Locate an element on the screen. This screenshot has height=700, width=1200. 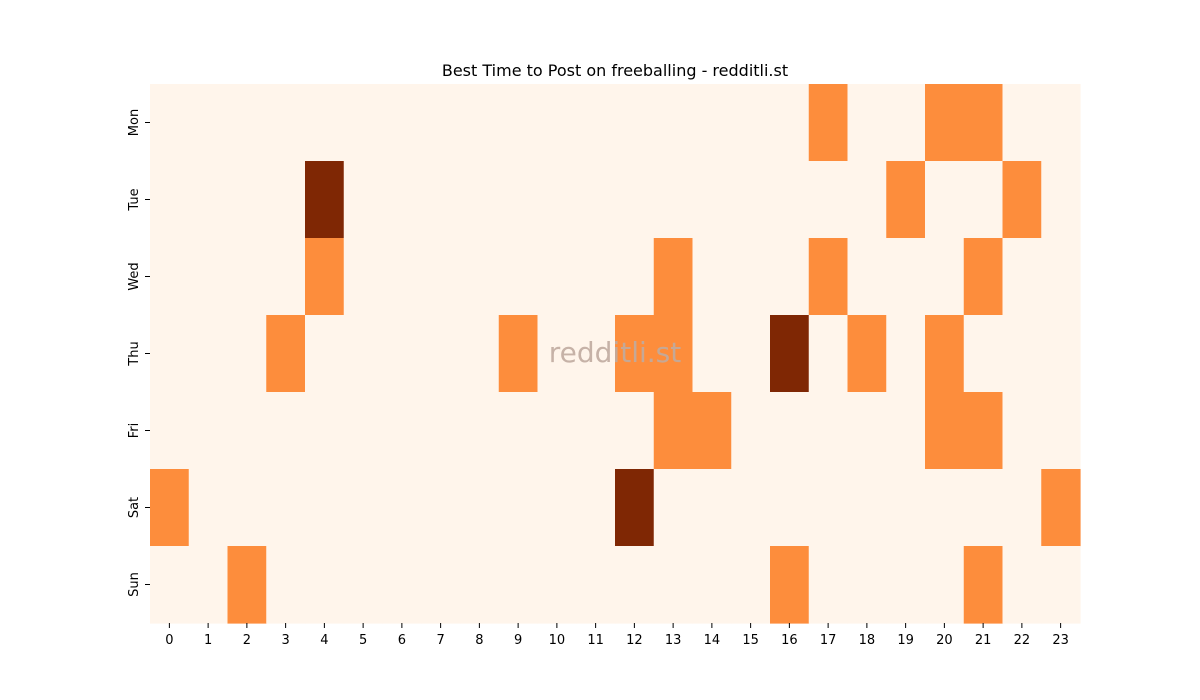
x-tick-label: 13 is located at coordinates (673, 640).